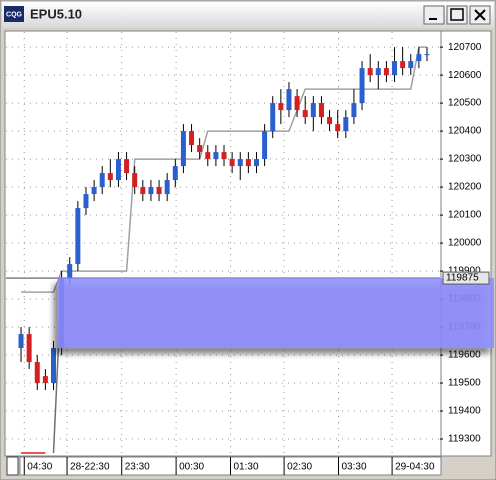  What do you see at coordinates (354, 467) in the screenshot?
I see `x-tick-label: 03:30` at bounding box center [354, 467].